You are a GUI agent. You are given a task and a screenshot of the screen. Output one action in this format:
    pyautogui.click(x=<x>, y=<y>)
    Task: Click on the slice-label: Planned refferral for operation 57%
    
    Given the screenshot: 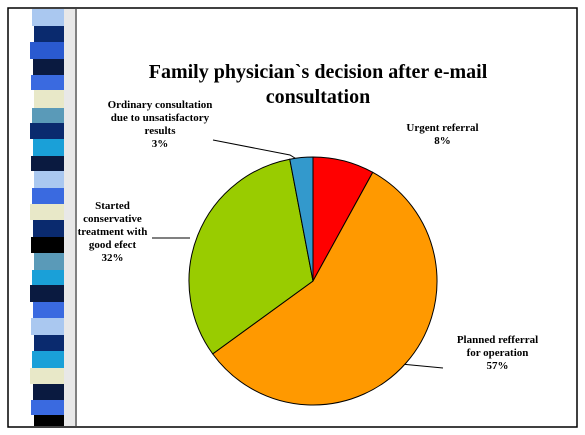 What is the action you would take?
    pyautogui.click(x=497, y=353)
    